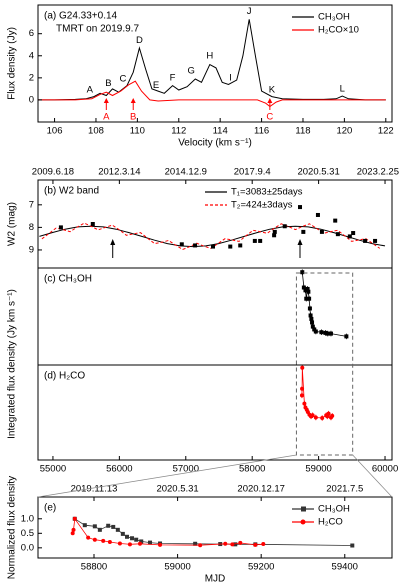 The image size is (400, 585). What do you see at coordinates (252, 469) in the screenshot?
I see `x-tick-label: 58000` at bounding box center [252, 469].